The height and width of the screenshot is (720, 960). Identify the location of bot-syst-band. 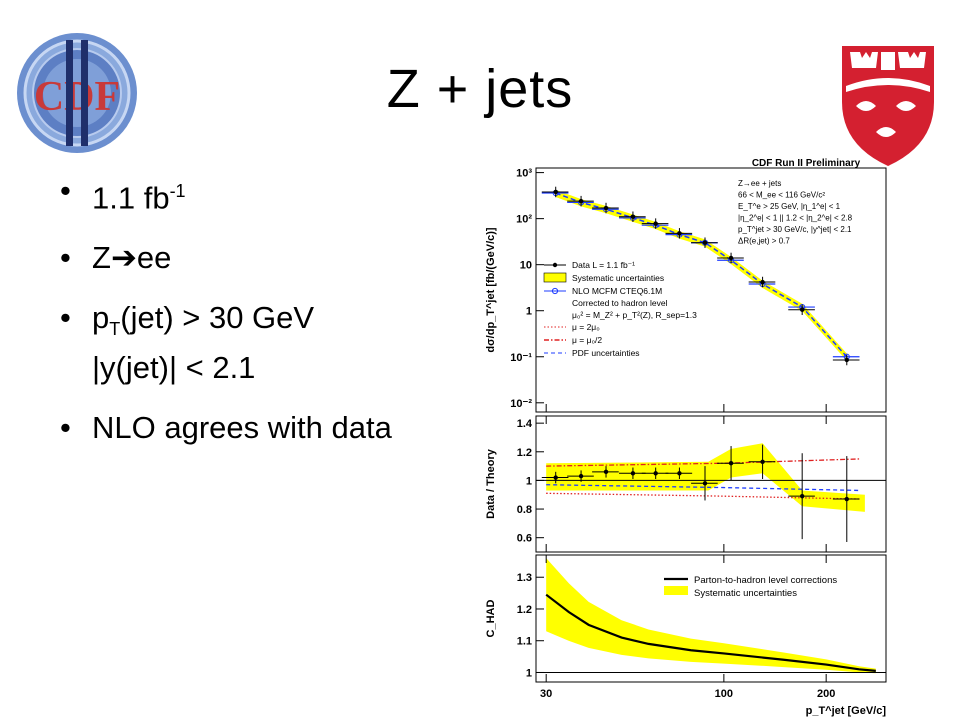
(711, 616).